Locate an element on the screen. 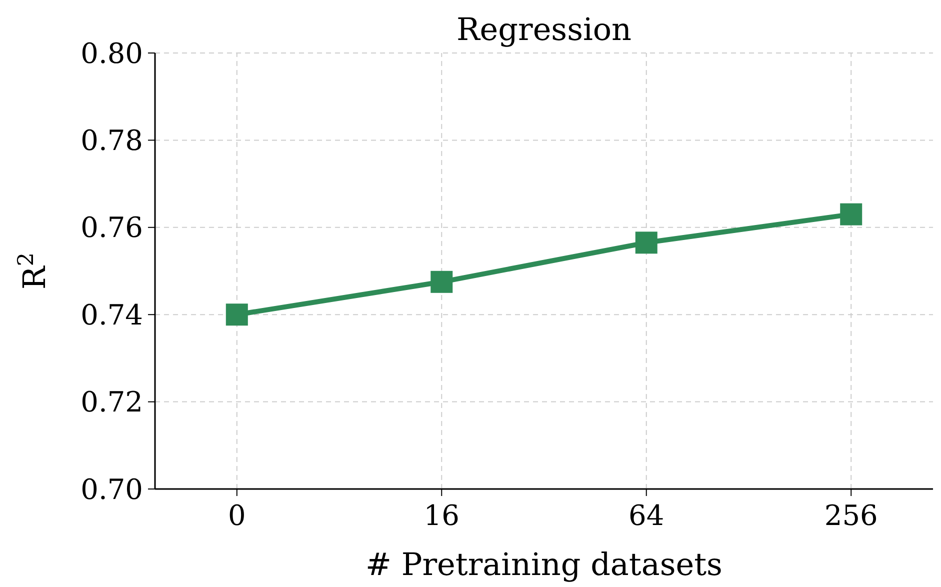  x-tick-label: 64 is located at coordinates (646, 515).